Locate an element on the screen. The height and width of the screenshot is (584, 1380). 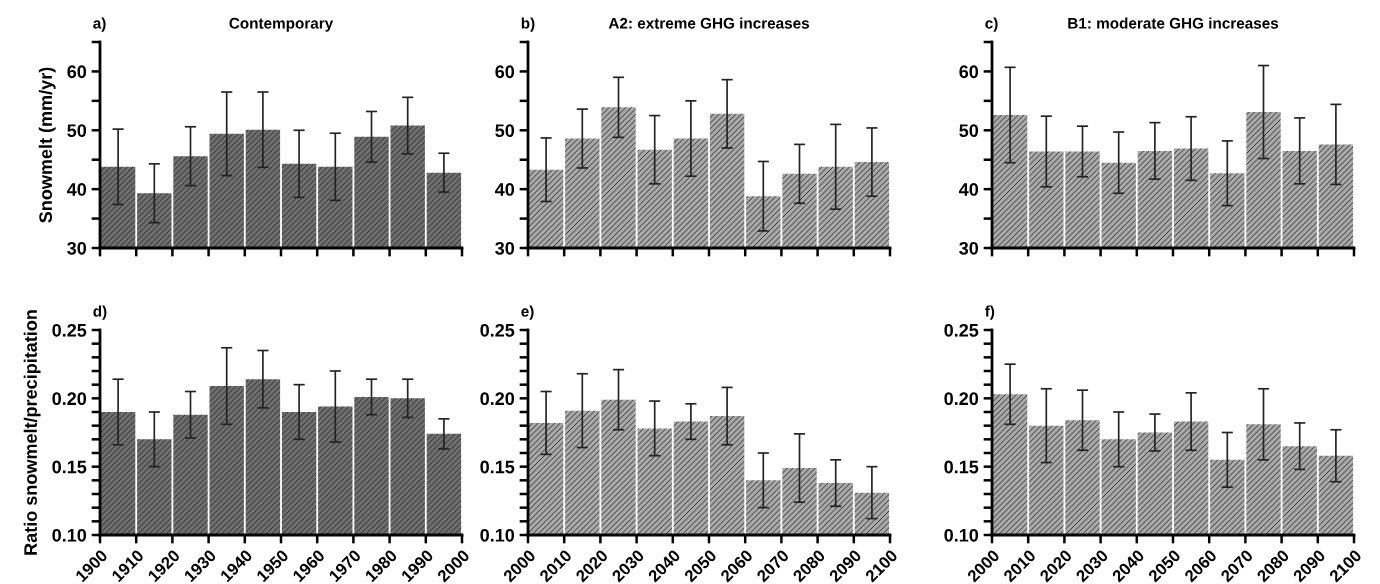
chart-title: Contemporary is located at coordinates (281, 24).